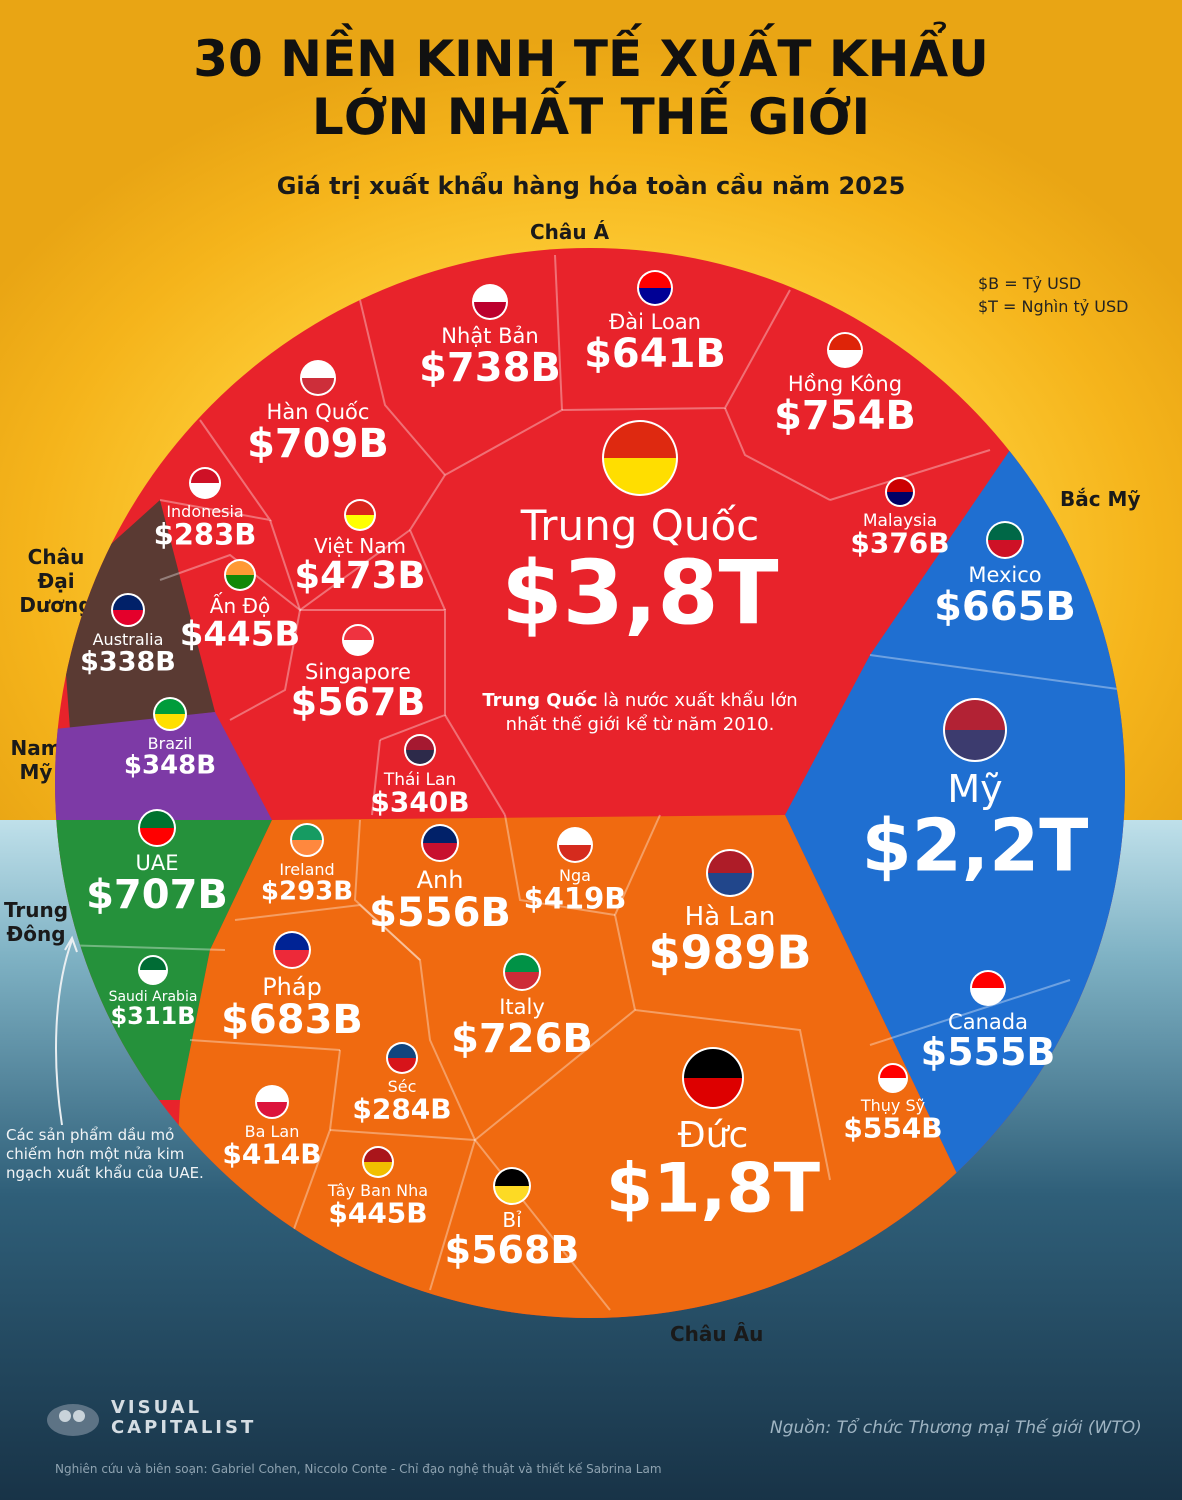  Describe the element at coordinates (729, 953) in the screenshot. I see `country-value: $989B` at that location.